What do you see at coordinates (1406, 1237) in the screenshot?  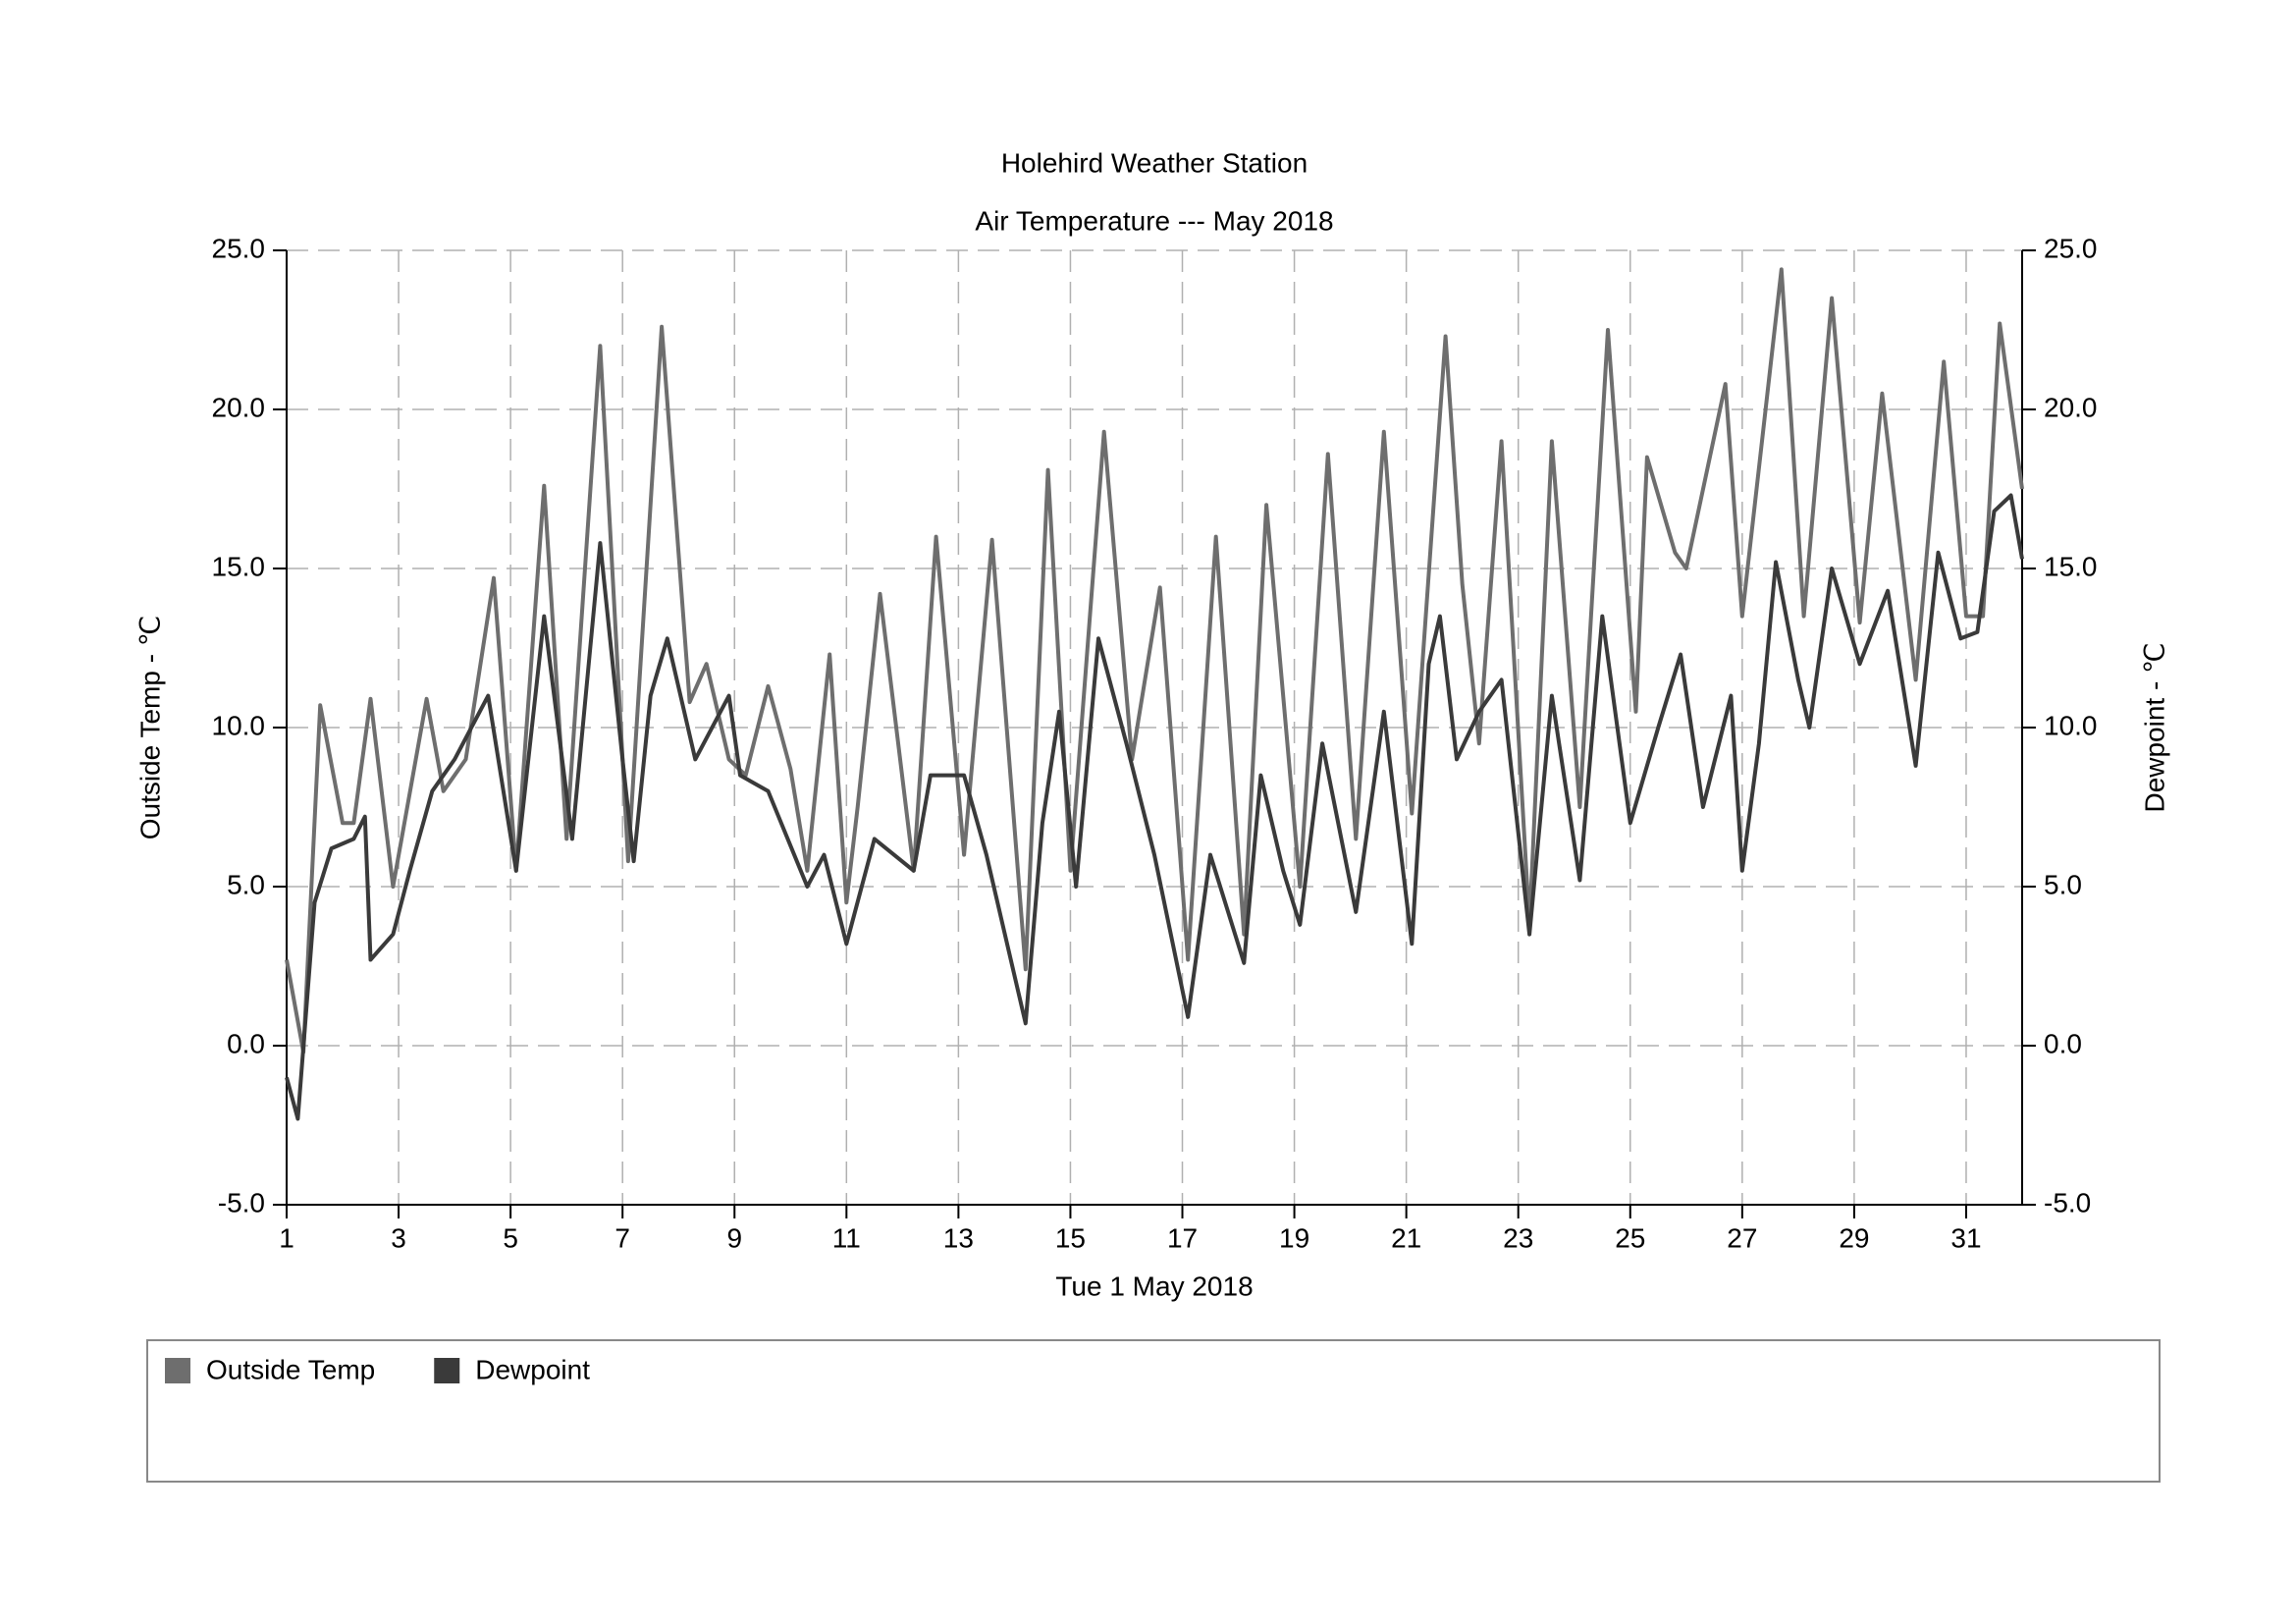 I see `x-tick-label: 21` at bounding box center [1406, 1237].